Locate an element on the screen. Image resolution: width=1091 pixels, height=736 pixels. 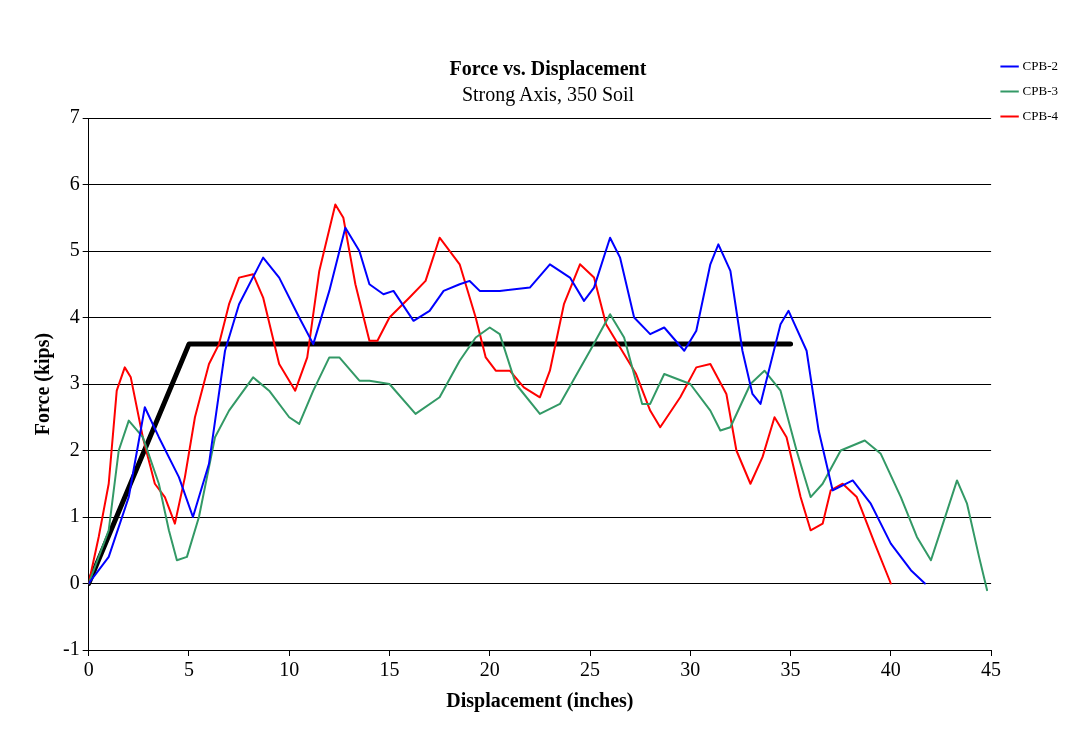
y-axis-title: Force (kips) is located at coordinates (43, 384).